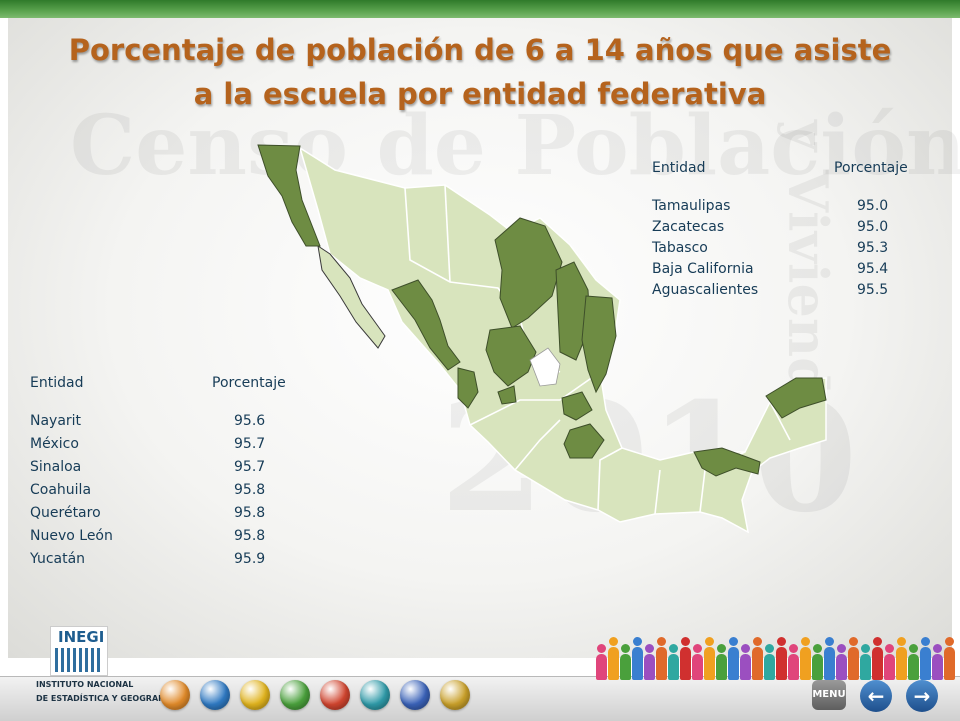 This screenshot has width=960, height=721. I want to click on state-san-luis-potosi-gap, so click(545, 367).